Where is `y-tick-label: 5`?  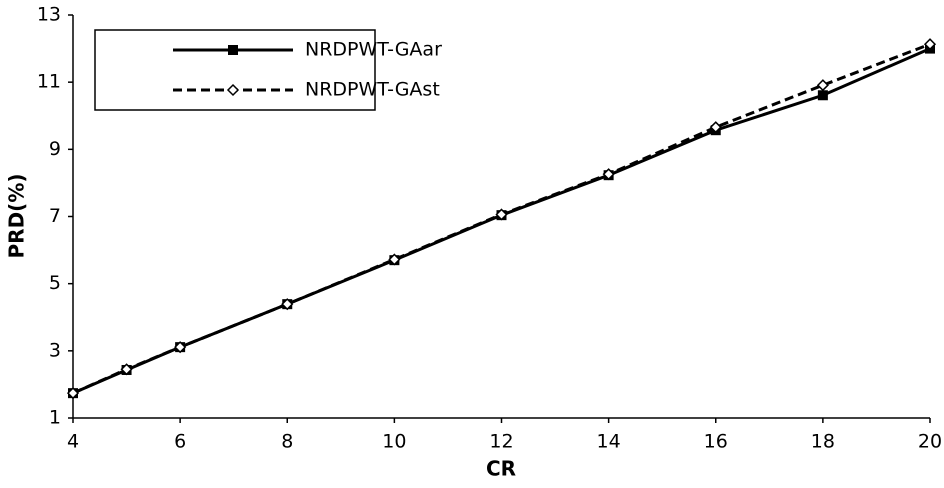 y-tick-label: 5 is located at coordinates (55, 283).